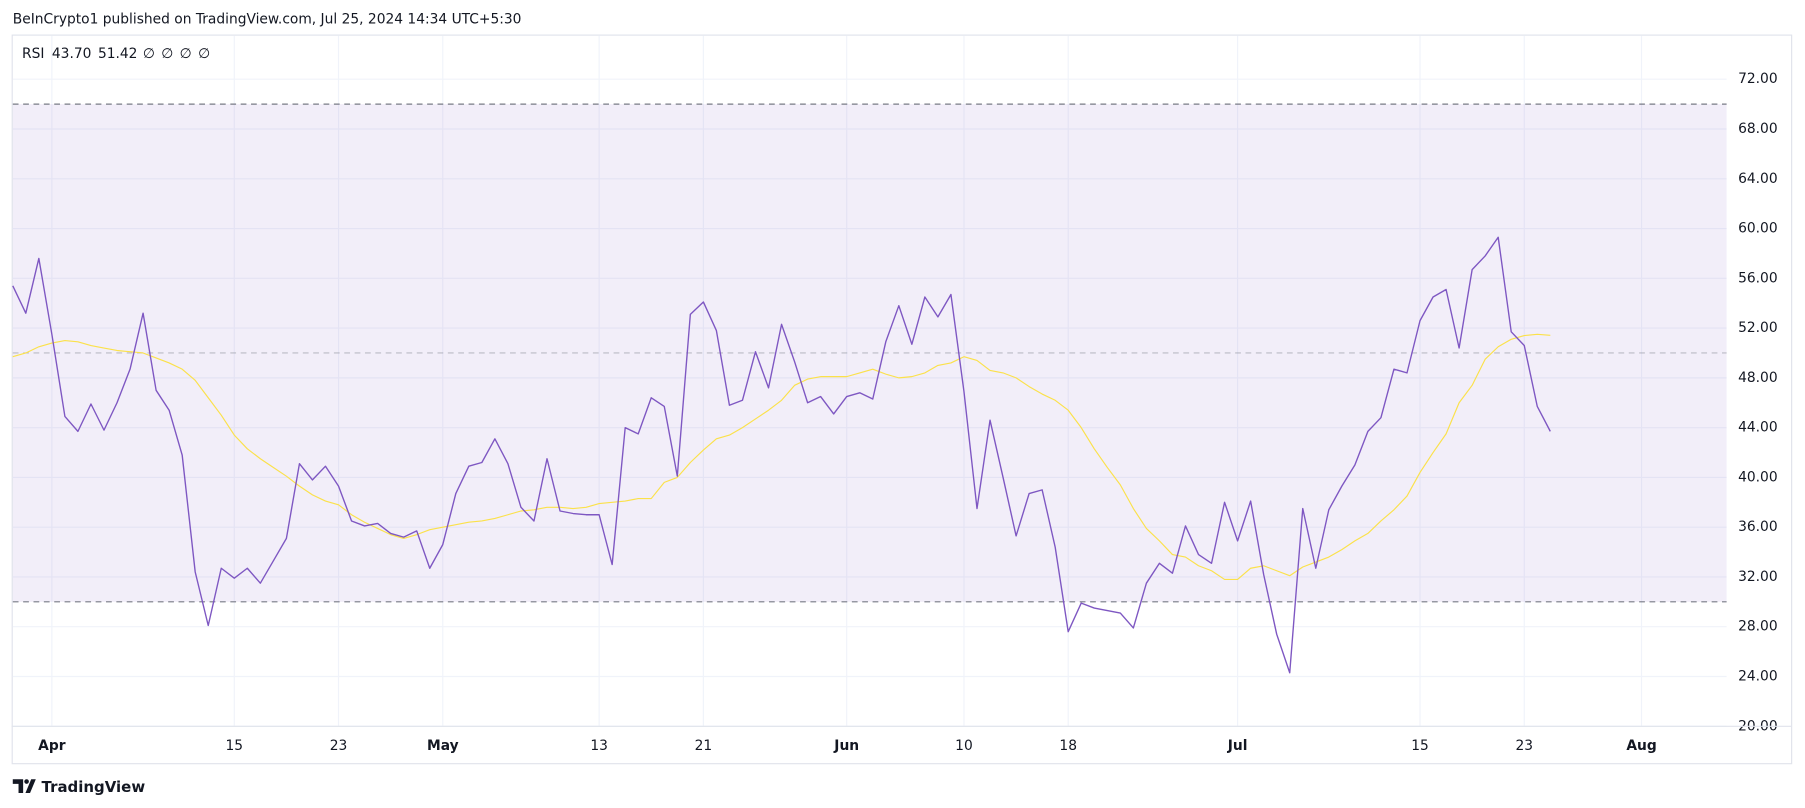 The height and width of the screenshot is (808, 1805). I want to click on y-tick-label: 44.00, so click(1758, 428).